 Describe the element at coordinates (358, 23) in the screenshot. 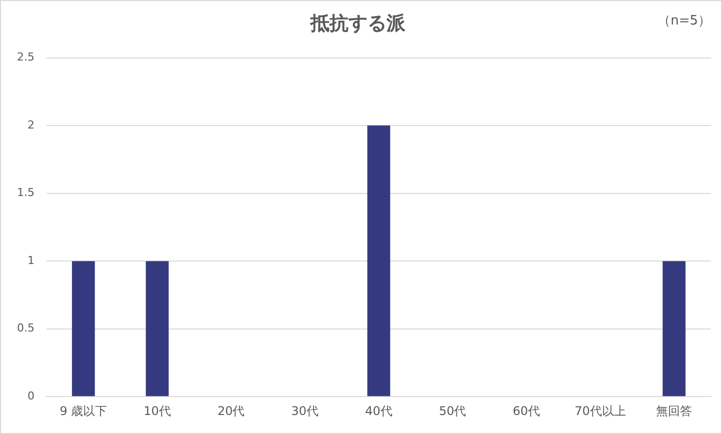

I see `chart-title: 抵抗する派` at that location.